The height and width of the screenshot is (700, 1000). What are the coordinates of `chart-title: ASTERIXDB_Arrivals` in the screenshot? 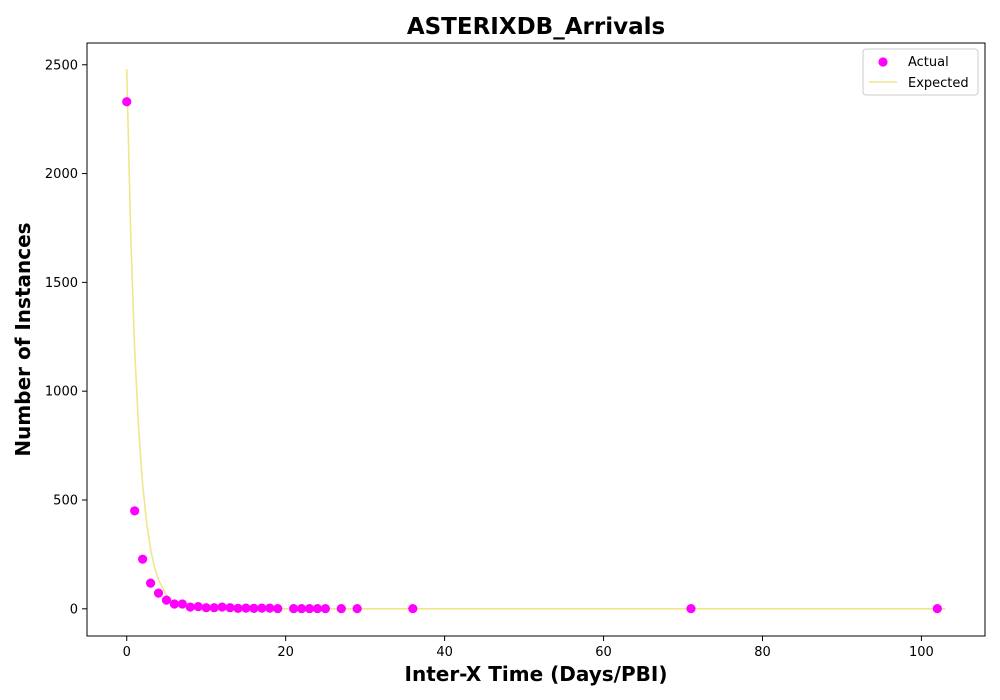 It's located at (536, 27).